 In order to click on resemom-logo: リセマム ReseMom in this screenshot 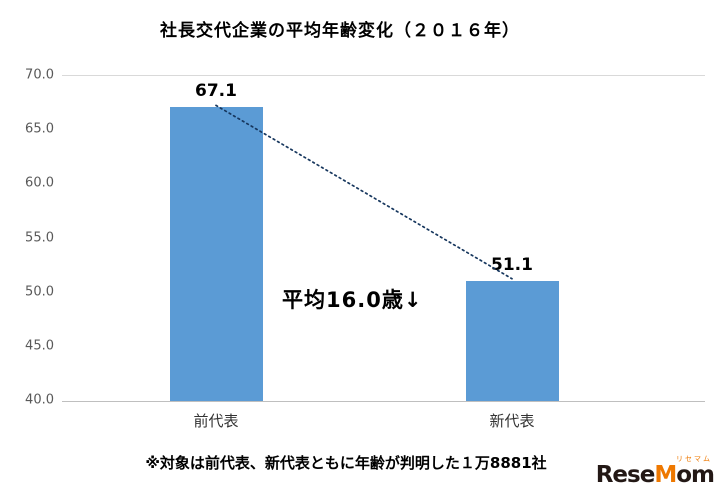, I will do `click(655, 471)`.